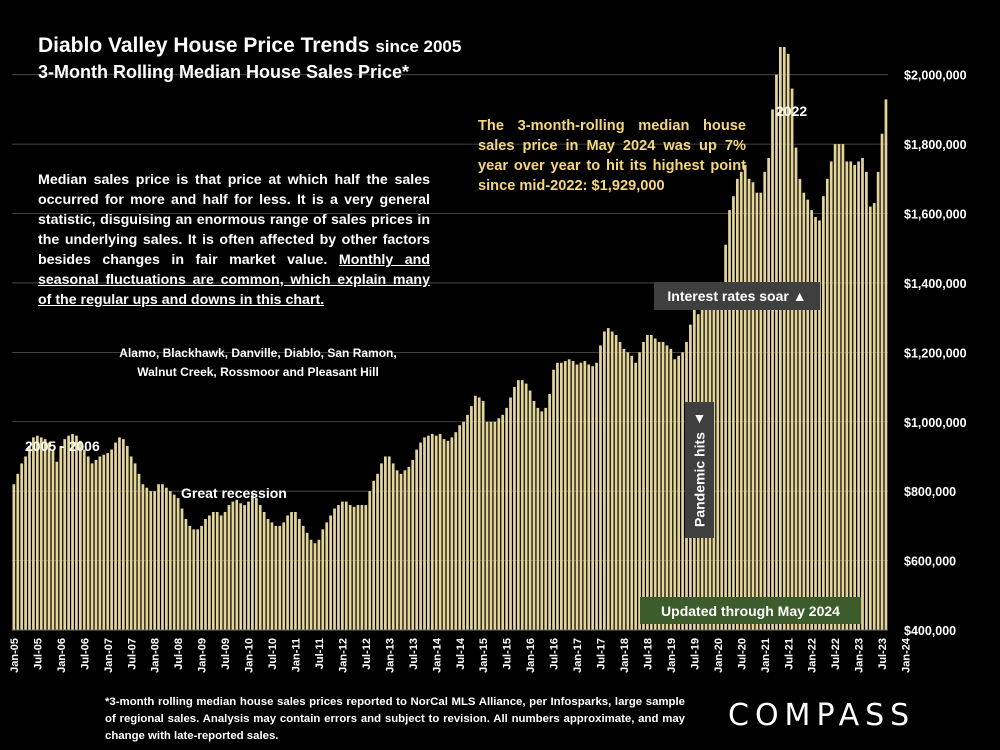  What do you see at coordinates (390, 655) in the screenshot?
I see `x-tick-label: Jan-13` at bounding box center [390, 655].